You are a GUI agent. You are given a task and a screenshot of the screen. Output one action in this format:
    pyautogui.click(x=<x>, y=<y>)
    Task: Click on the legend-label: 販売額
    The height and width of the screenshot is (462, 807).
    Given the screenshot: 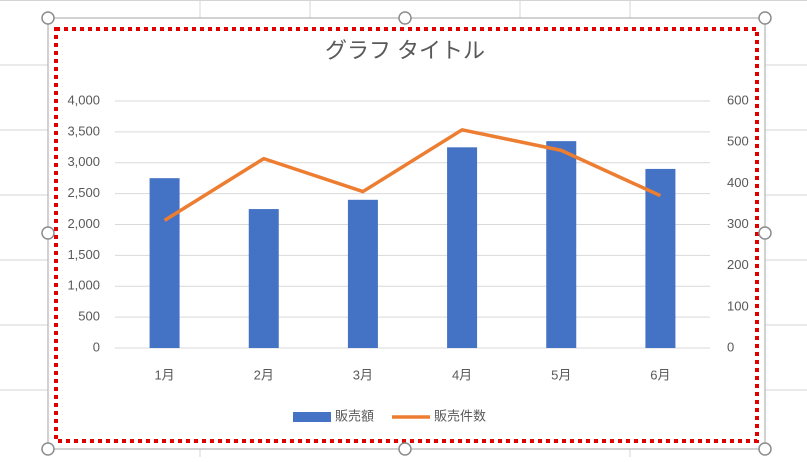 What is the action you would take?
    pyautogui.click(x=354, y=415)
    